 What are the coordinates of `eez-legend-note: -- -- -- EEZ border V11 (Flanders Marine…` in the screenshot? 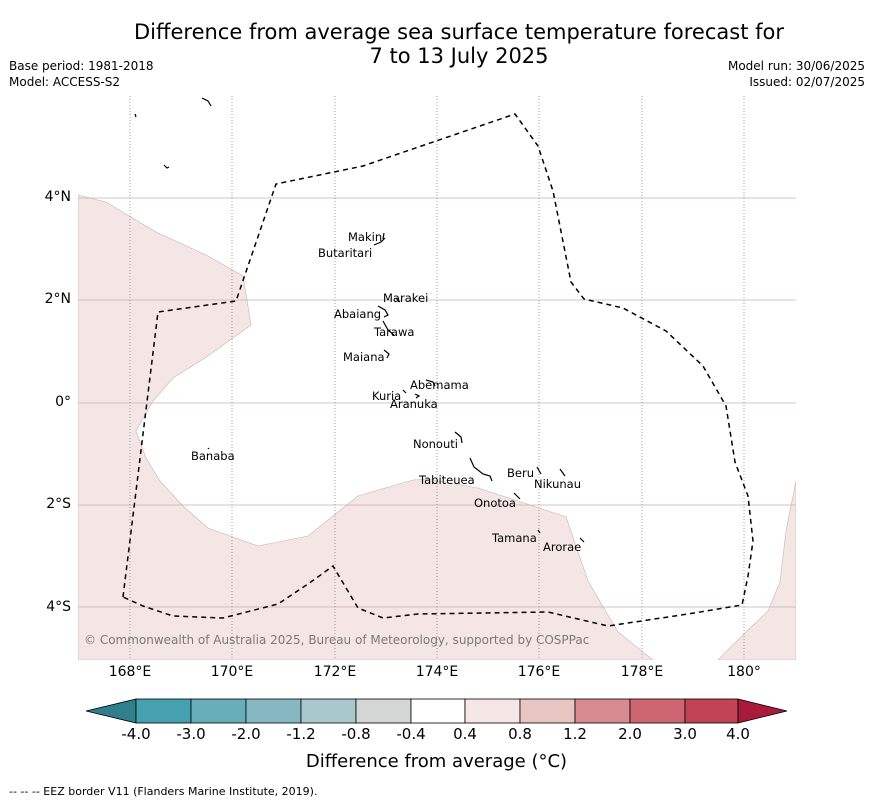 It's located at (163, 791).